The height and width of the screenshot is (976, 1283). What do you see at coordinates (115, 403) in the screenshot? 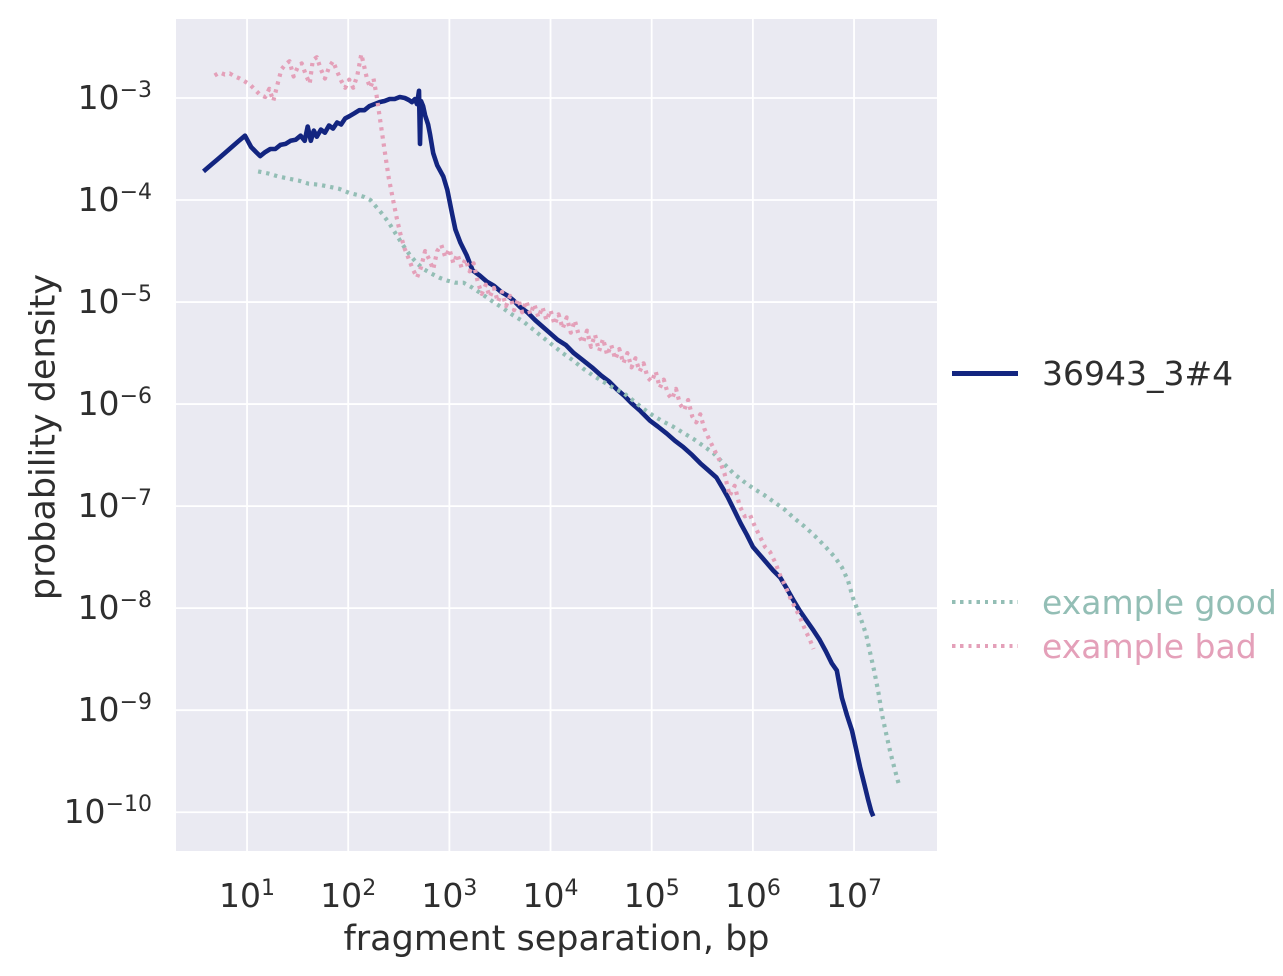
I see `y-tick-label-10e-6: 10⁻⁶` at bounding box center [115, 403].